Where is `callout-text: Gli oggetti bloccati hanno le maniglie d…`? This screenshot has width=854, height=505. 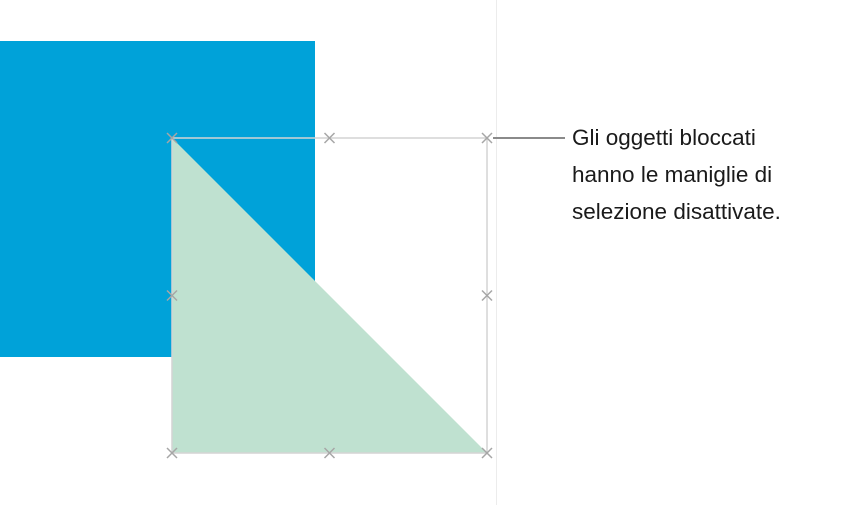
callout-text: Gli oggetti bloccati hanno le maniglie d… is located at coordinates (676, 174).